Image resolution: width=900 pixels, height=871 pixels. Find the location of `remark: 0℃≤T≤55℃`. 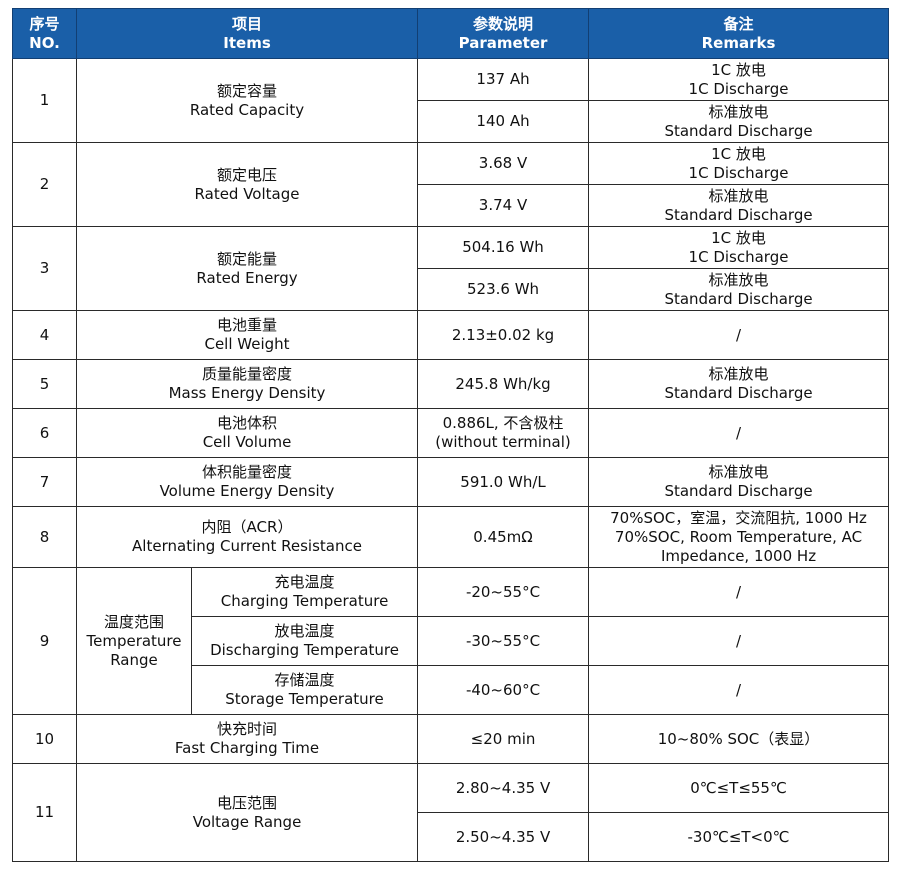

remark: 0℃≤T≤55℃ is located at coordinates (739, 788).